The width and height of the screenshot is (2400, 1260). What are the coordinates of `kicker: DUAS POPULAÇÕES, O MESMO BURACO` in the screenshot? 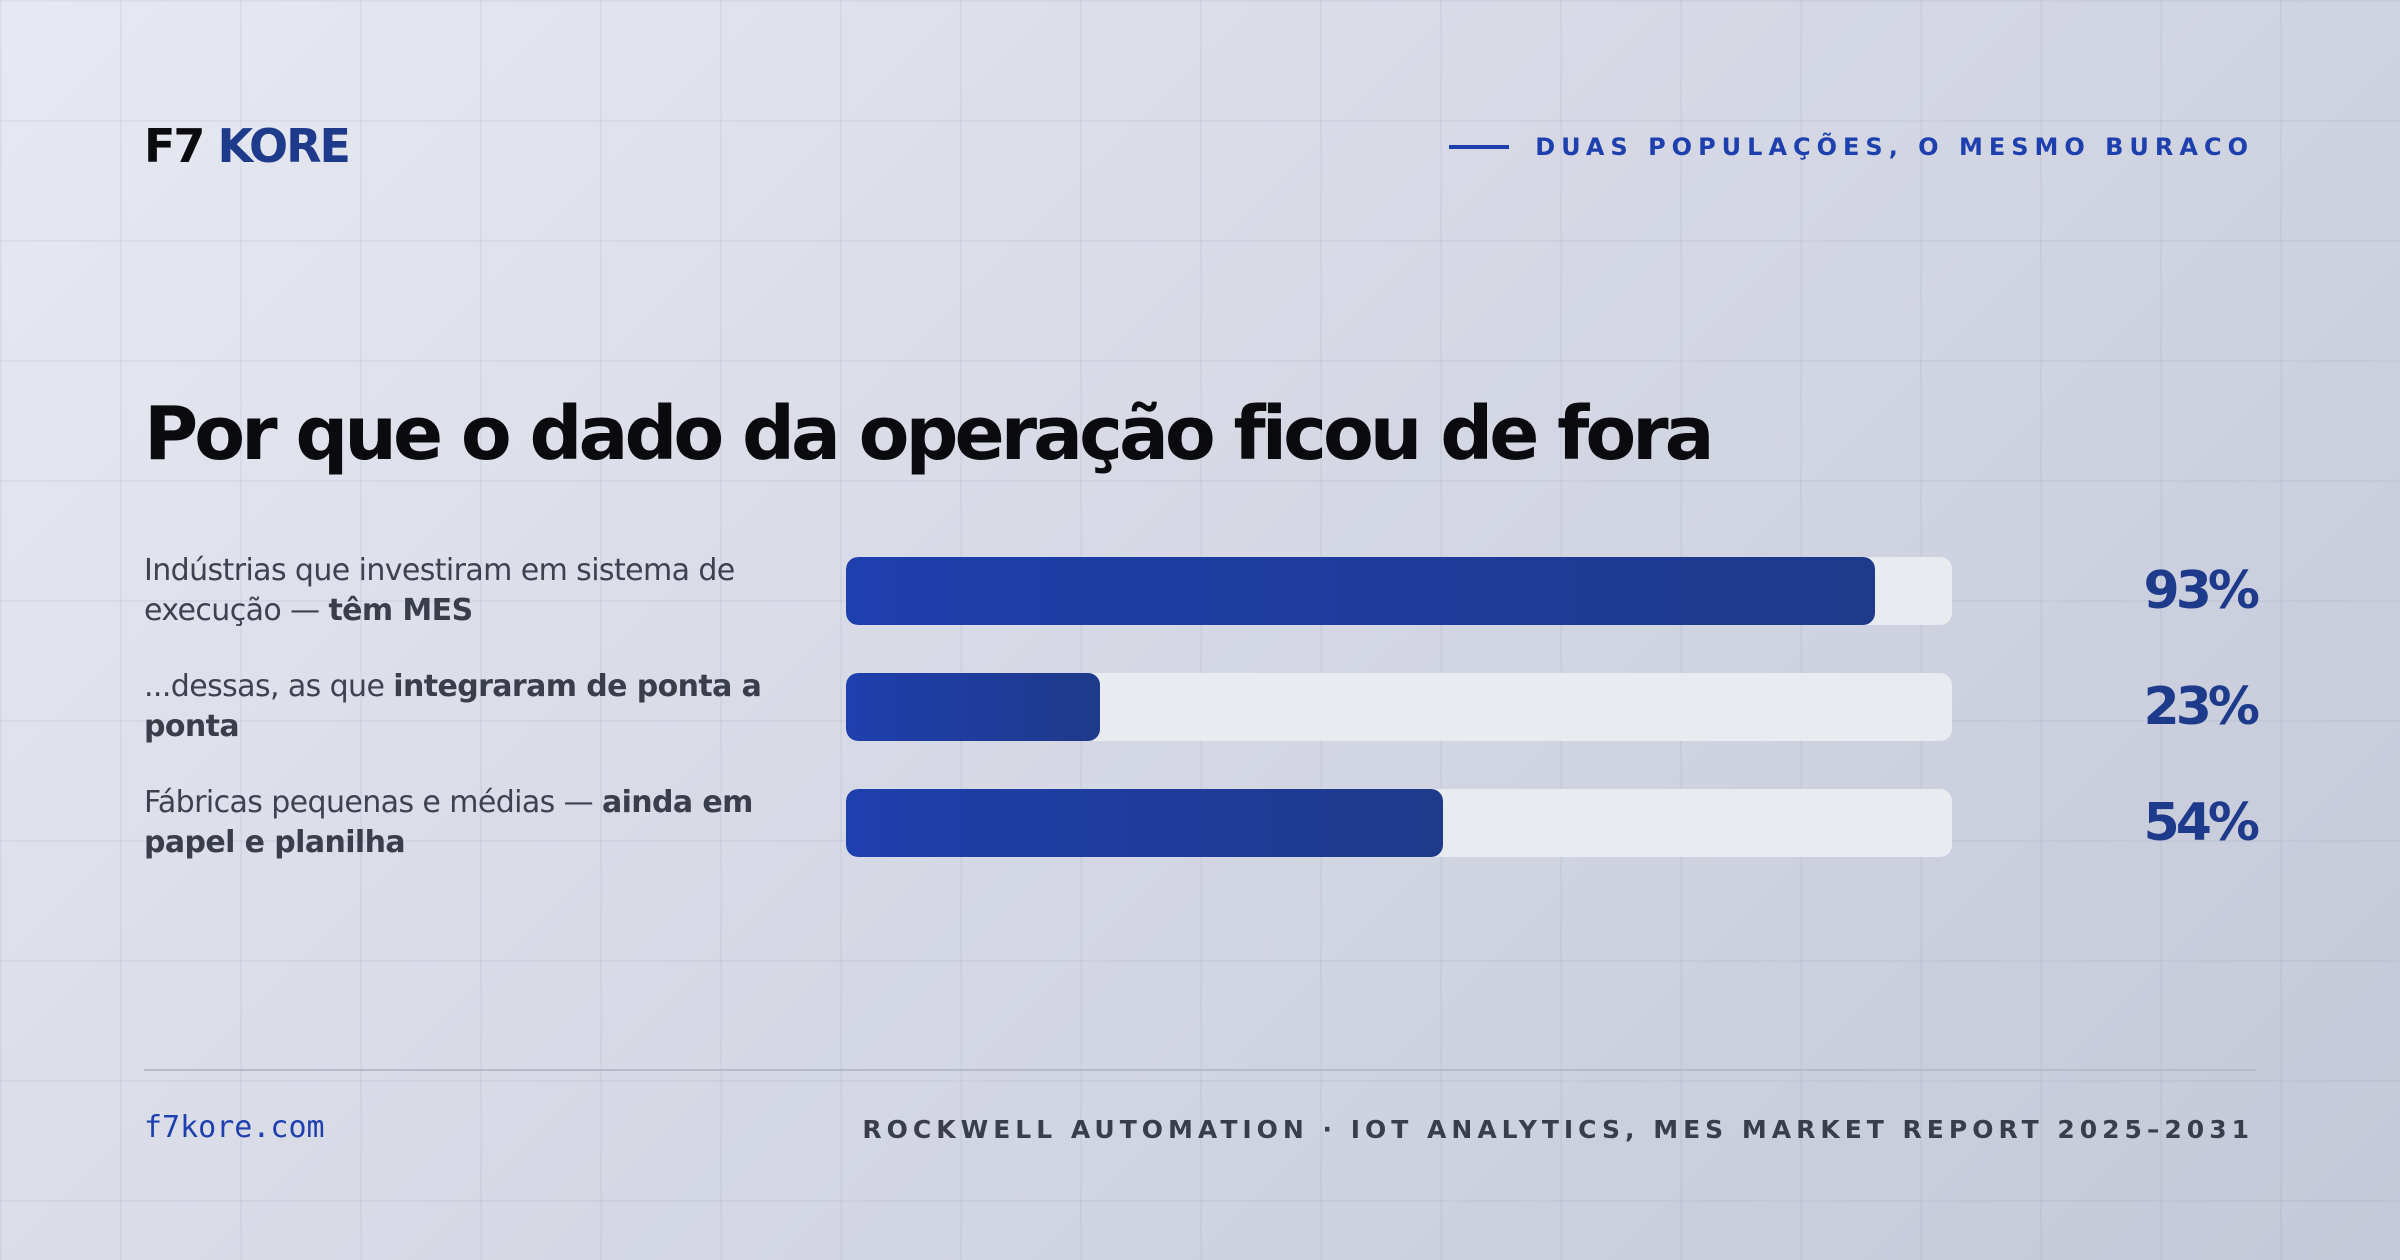 It's located at (1851, 147).